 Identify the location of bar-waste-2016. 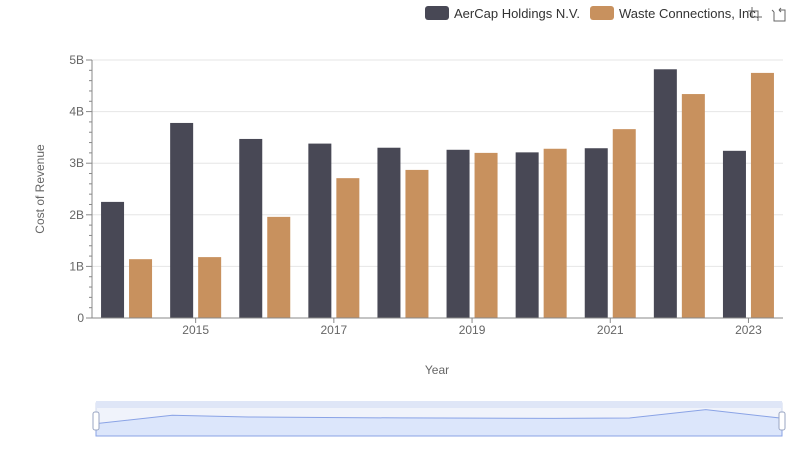
(279, 267).